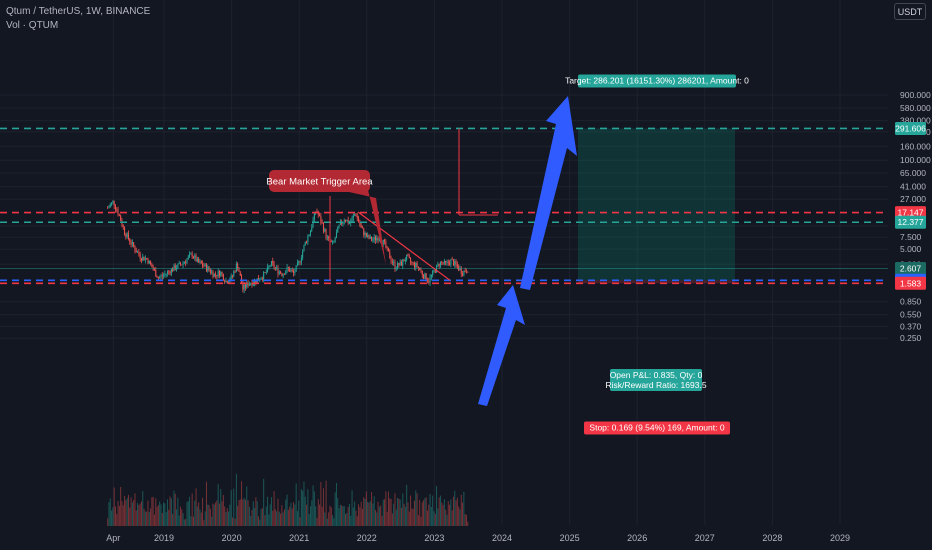  What do you see at coordinates (78, 11) in the screenshot?
I see `symbol-title: Qtum / TetherUS, 1W, BINANCE` at bounding box center [78, 11].